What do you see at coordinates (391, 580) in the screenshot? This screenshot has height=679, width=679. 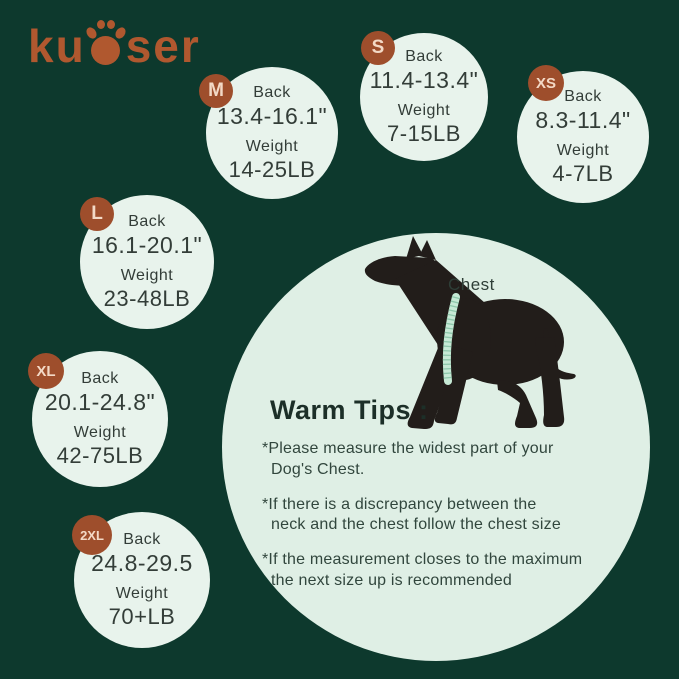 I see `tip-line: the next size up is recommended` at bounding box center [391, 580].